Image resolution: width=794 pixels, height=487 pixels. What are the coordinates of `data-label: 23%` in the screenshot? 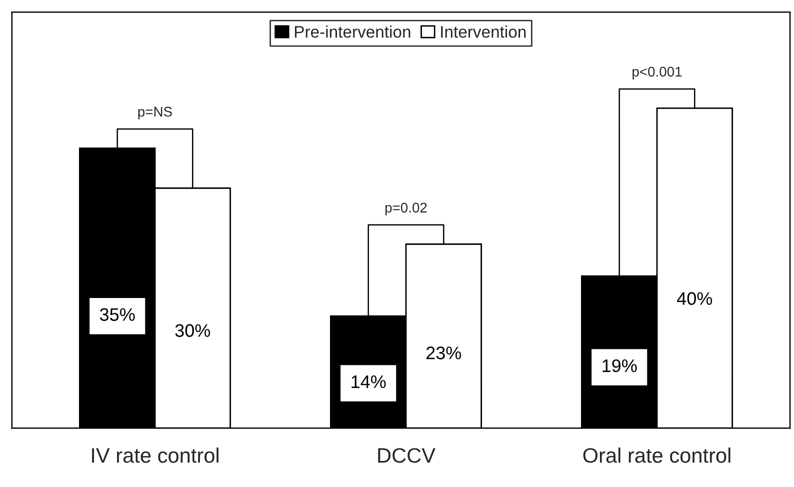 It's located at (444, 353).